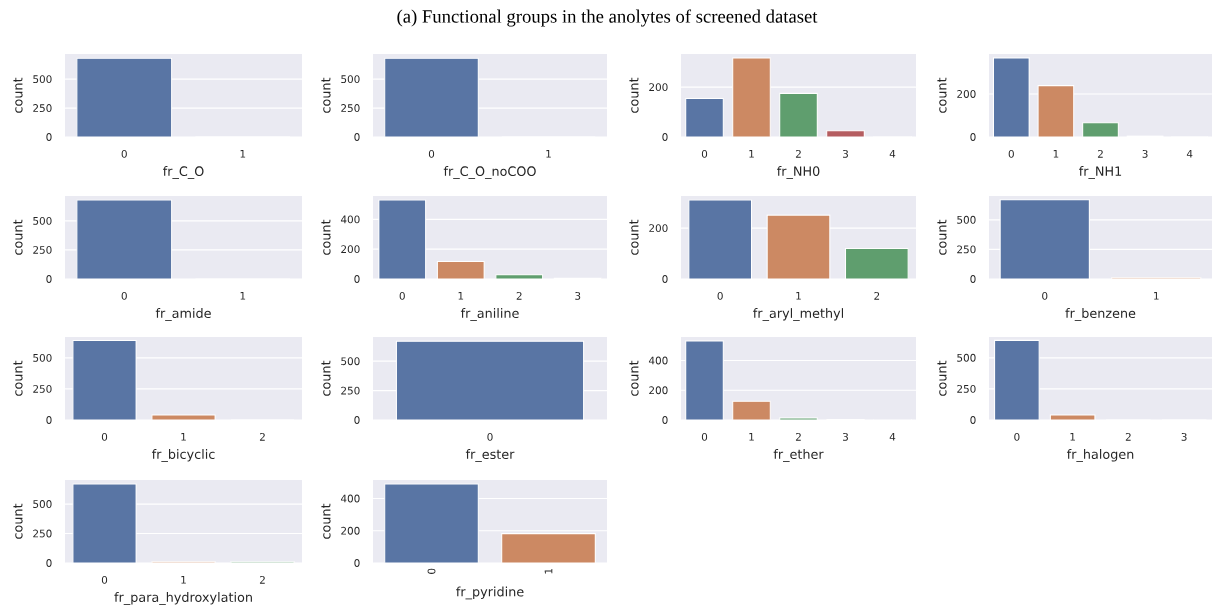 The height and width of the screenshot is (605, 1214). Describe the element at coordinates (798, 314) in the screenshot. I see `x-axis-title: fr_aryl_methyl` at that location.